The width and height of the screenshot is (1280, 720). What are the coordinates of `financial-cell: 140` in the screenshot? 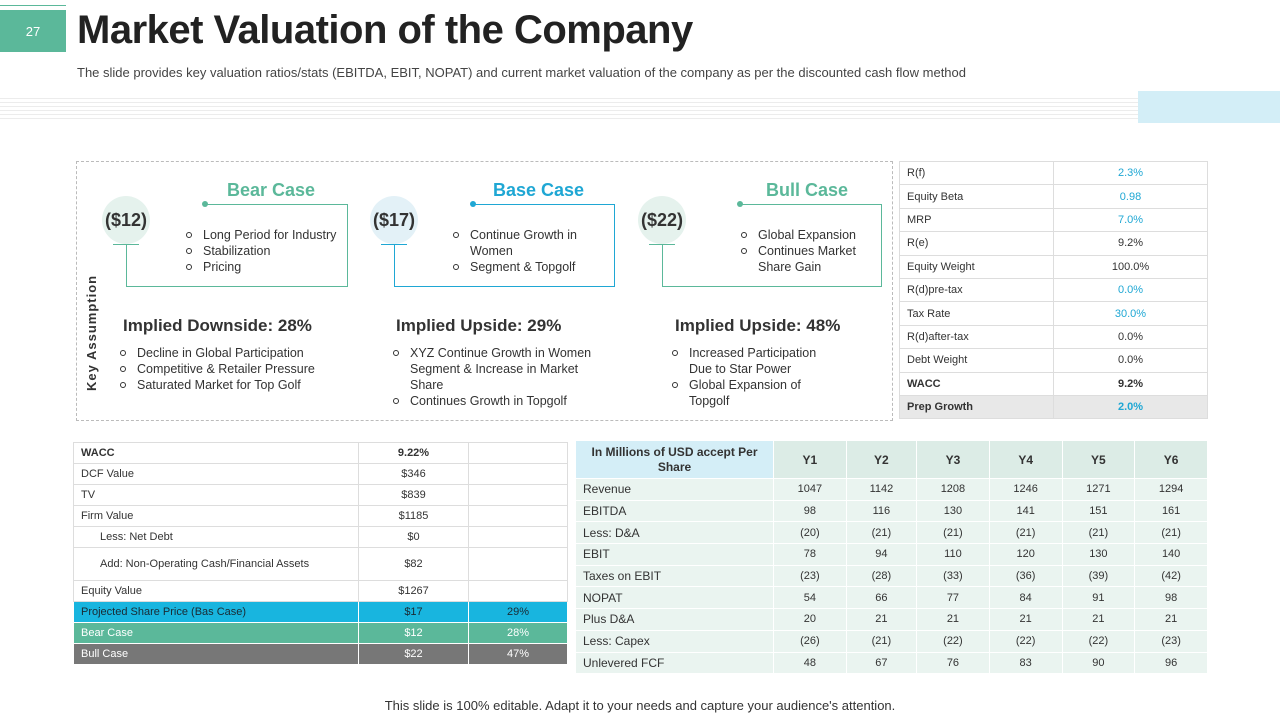 It's located at (1171, 554).